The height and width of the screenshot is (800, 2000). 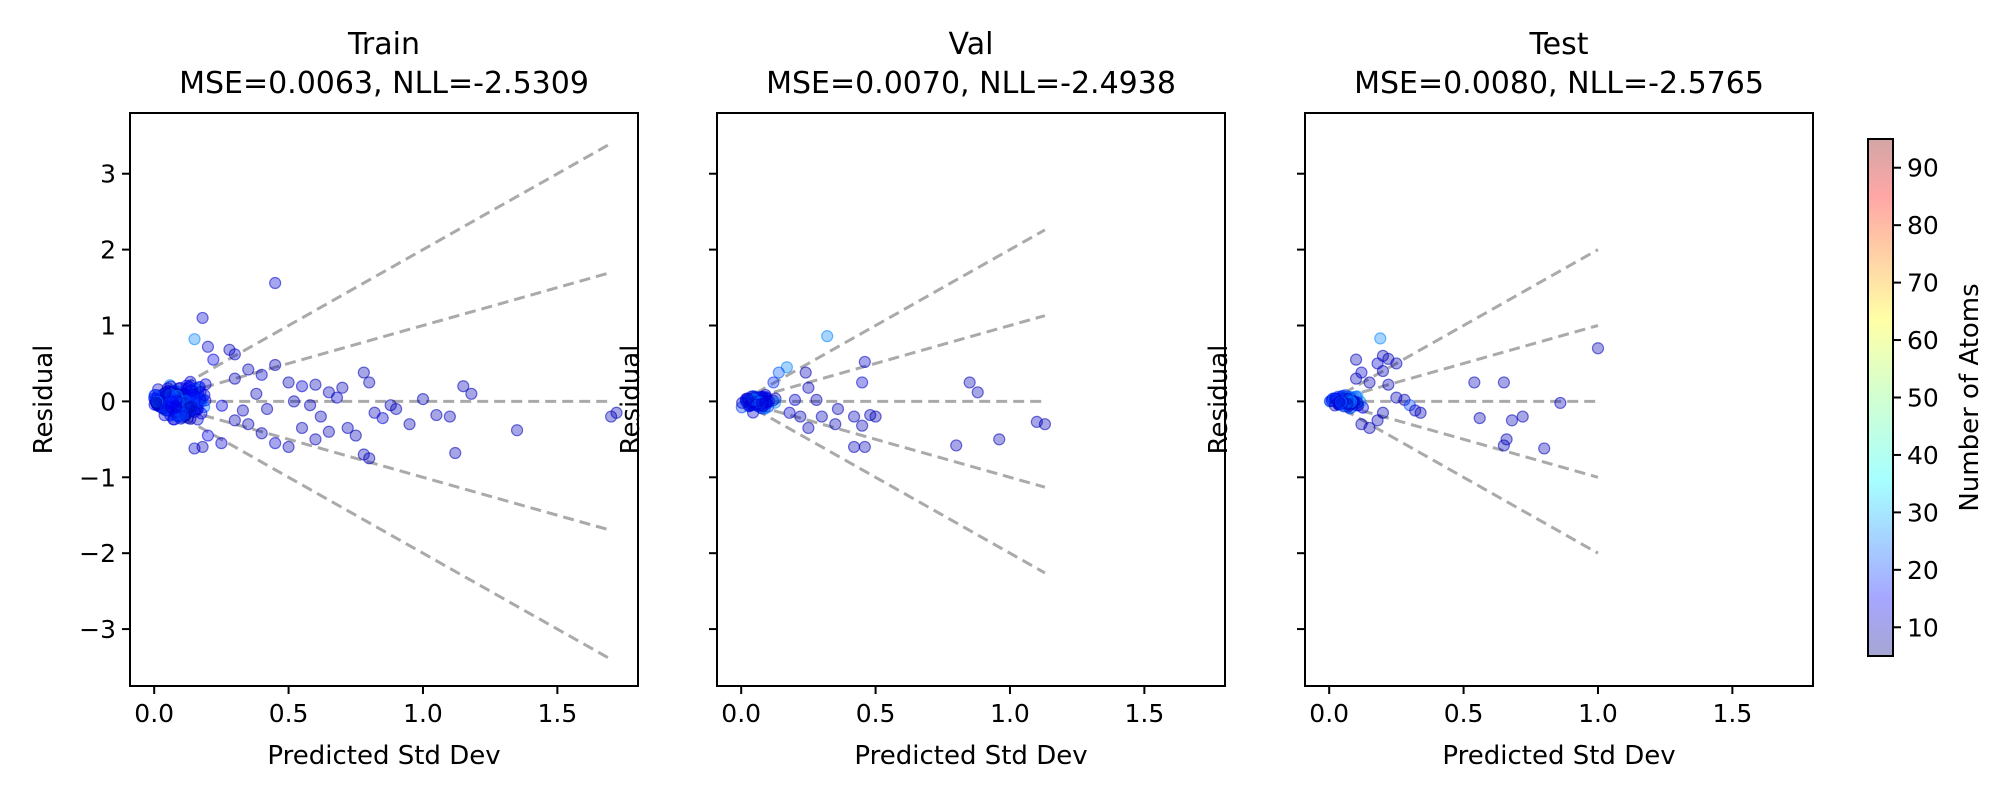 What do you see at coordinates (1923, 570) in the screenshot?
I see `colorbar-tick-label: 20` at bounding box center [1923, 570].